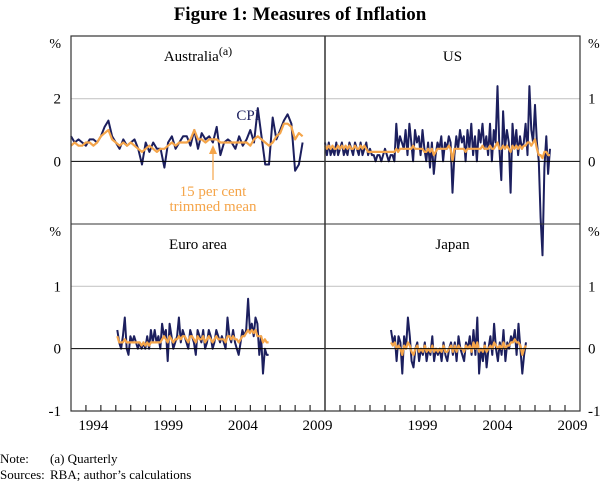  I want to click on sources-label: Sources:, so click(22, 474).